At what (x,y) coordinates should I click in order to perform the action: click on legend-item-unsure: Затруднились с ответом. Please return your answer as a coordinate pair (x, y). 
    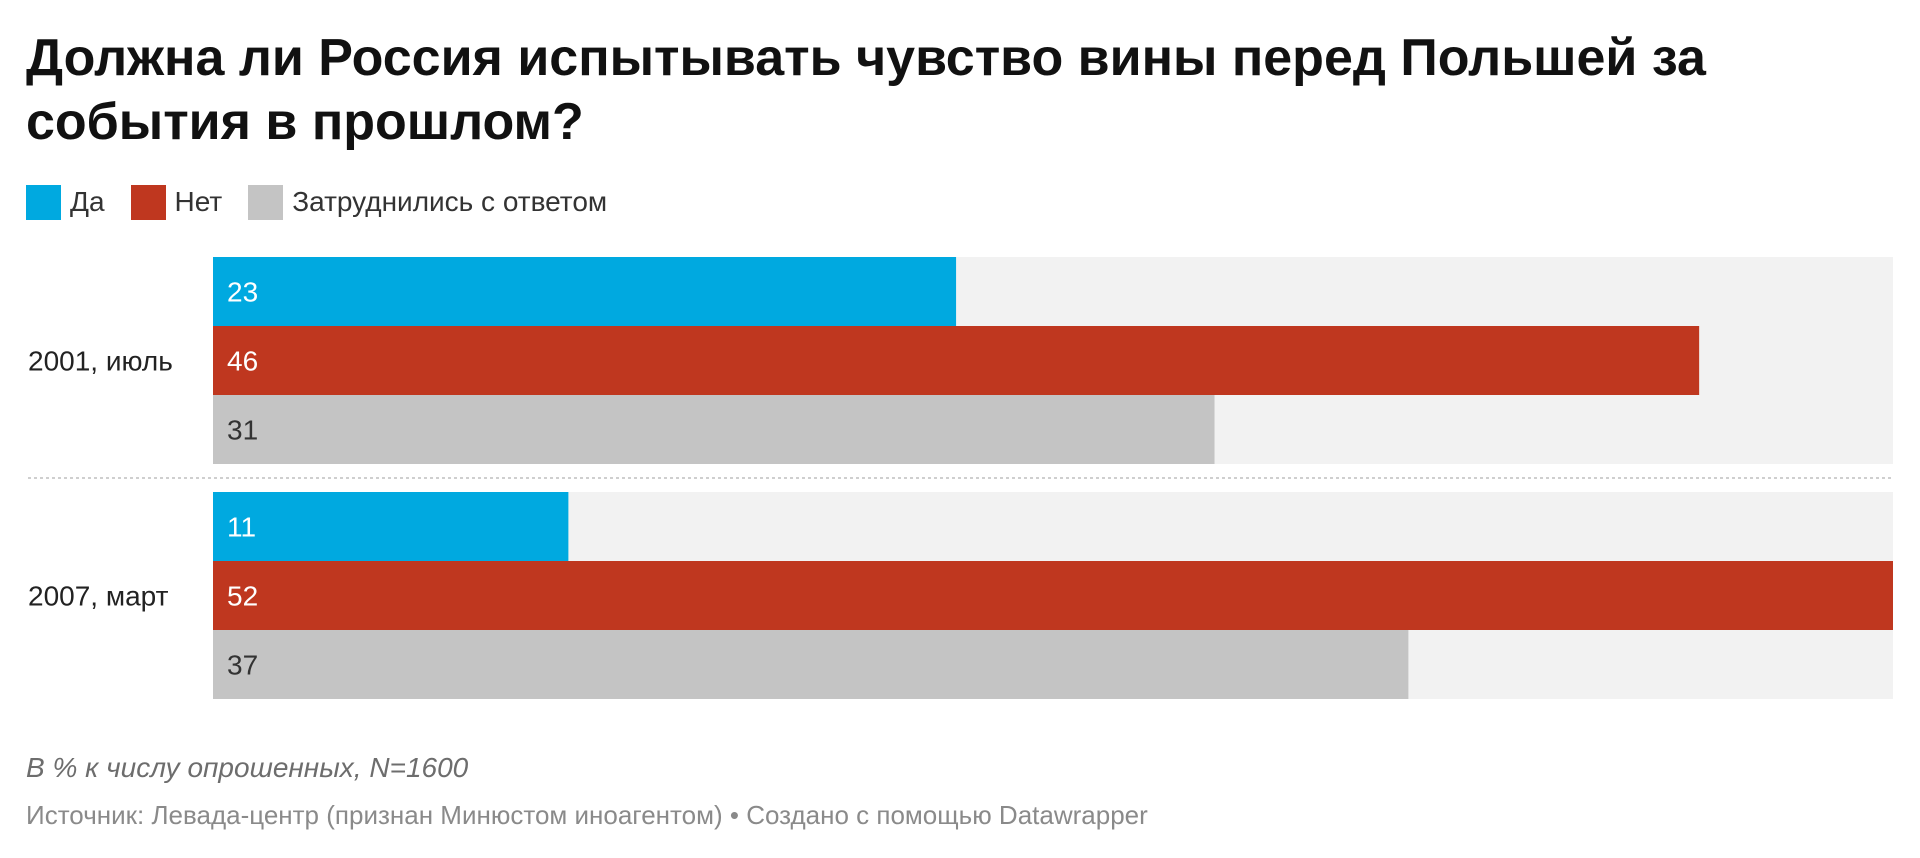
    Looking at the image, I should click on (428, 202).